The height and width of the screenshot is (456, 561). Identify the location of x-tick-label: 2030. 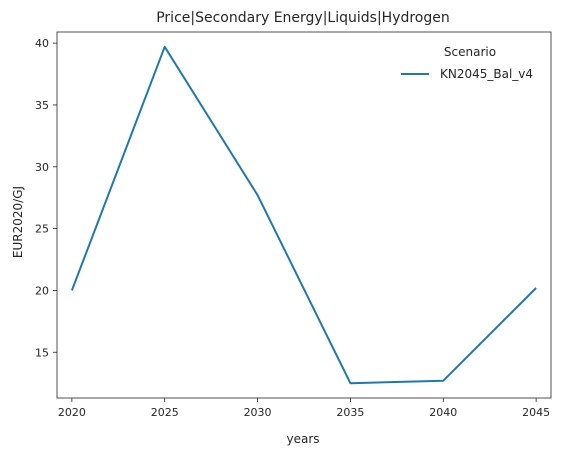
(258, 412).